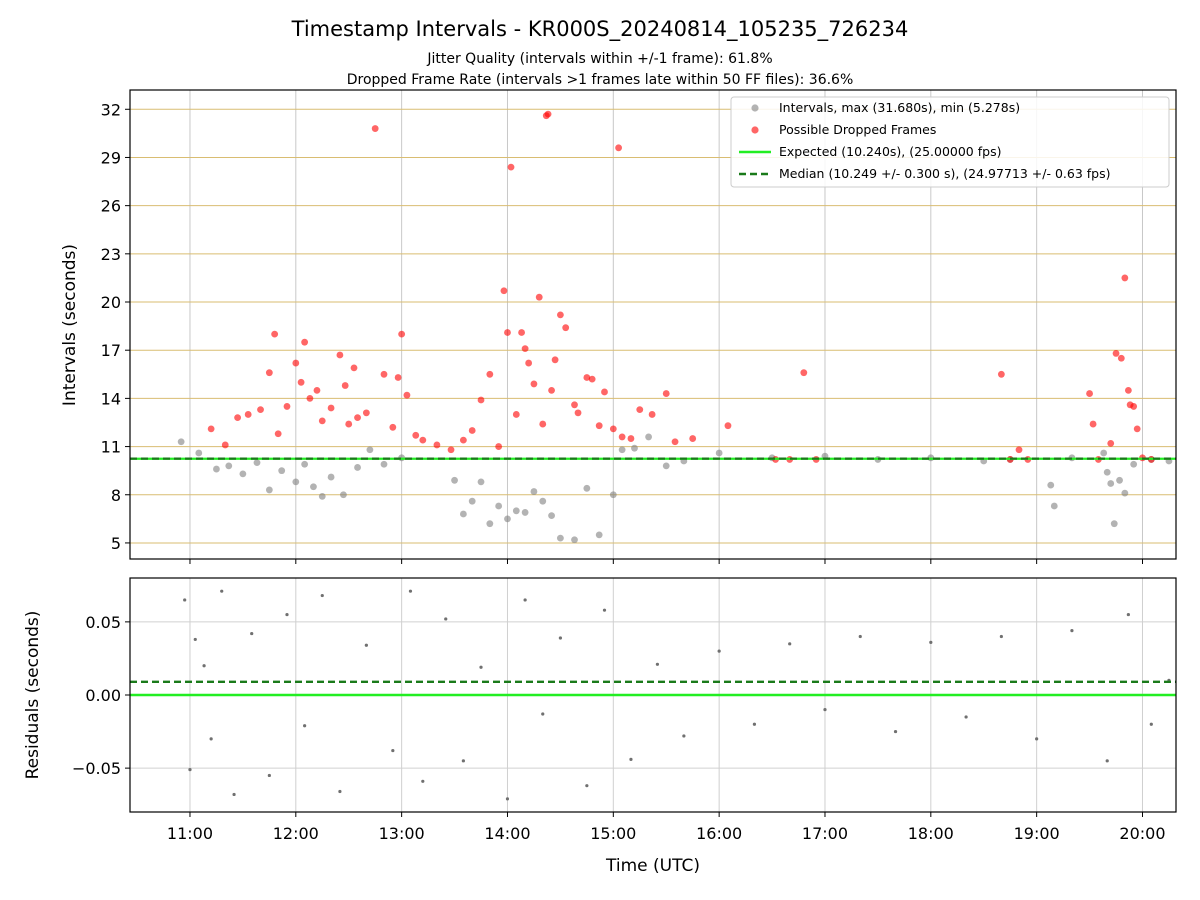 This screenshot has width=1200, height=900. I want to click on bottom-y-tick-label: −0.05, so click(96, 768).